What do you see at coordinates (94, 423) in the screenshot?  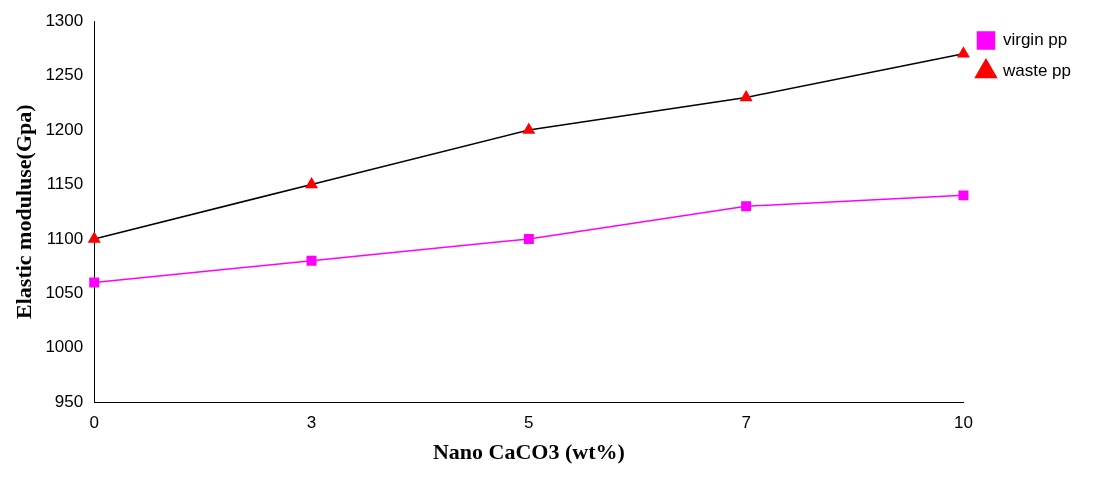 I see `x-tick-label: 0` at bounding box center [94, 423].